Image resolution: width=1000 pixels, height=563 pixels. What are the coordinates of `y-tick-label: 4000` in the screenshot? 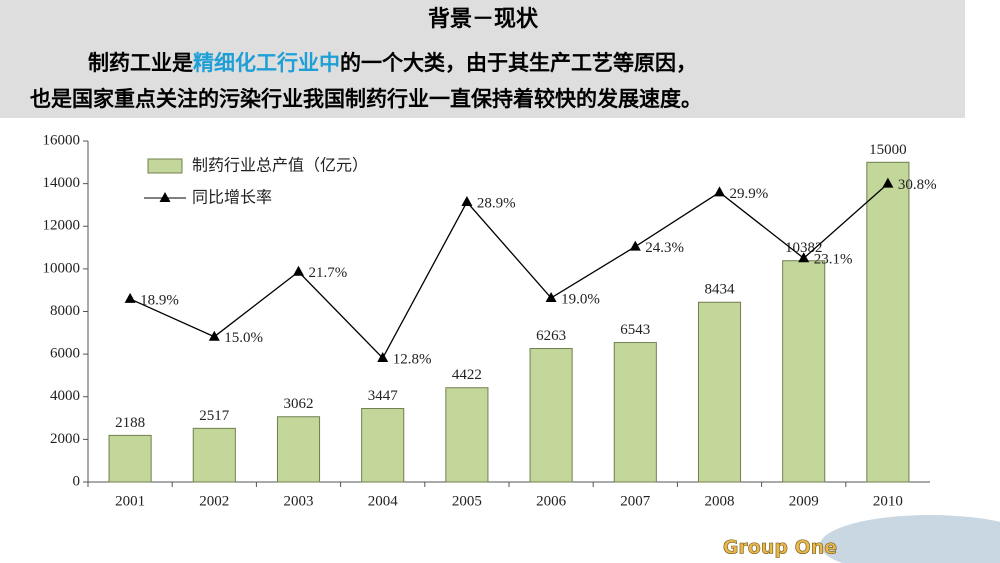 It's located at (65, 396).